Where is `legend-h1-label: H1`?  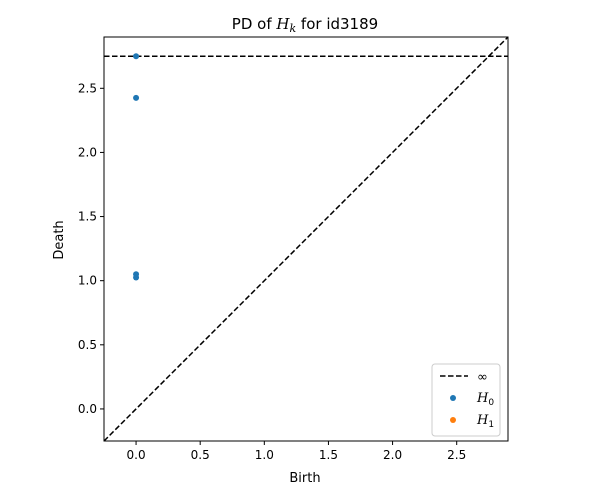
legend-h1-label: H1 is located at coordinates (485, 421).